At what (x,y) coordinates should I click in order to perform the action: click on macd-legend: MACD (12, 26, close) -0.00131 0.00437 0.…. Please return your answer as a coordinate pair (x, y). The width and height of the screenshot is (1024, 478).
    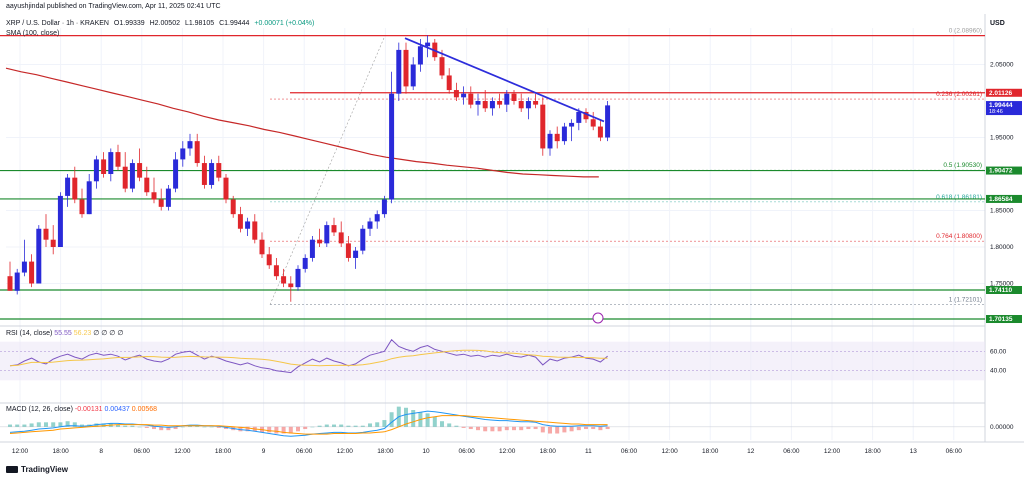
    Looking at the image, I should click on (82, 409).